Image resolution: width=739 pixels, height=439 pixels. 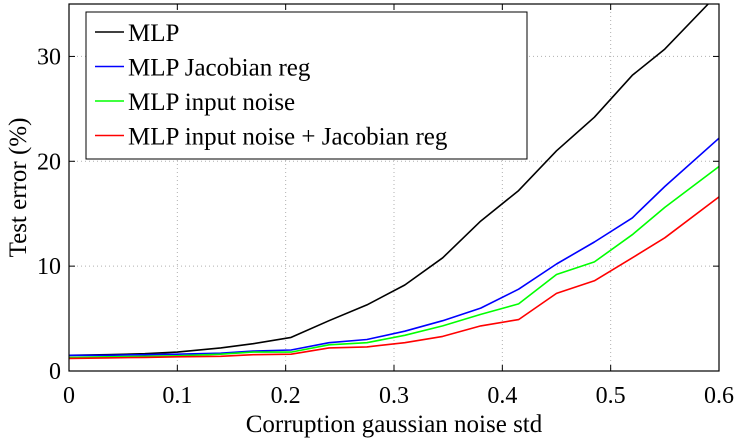 I want to click on x-tick-label: 0.2, so click(x=286, y=396).